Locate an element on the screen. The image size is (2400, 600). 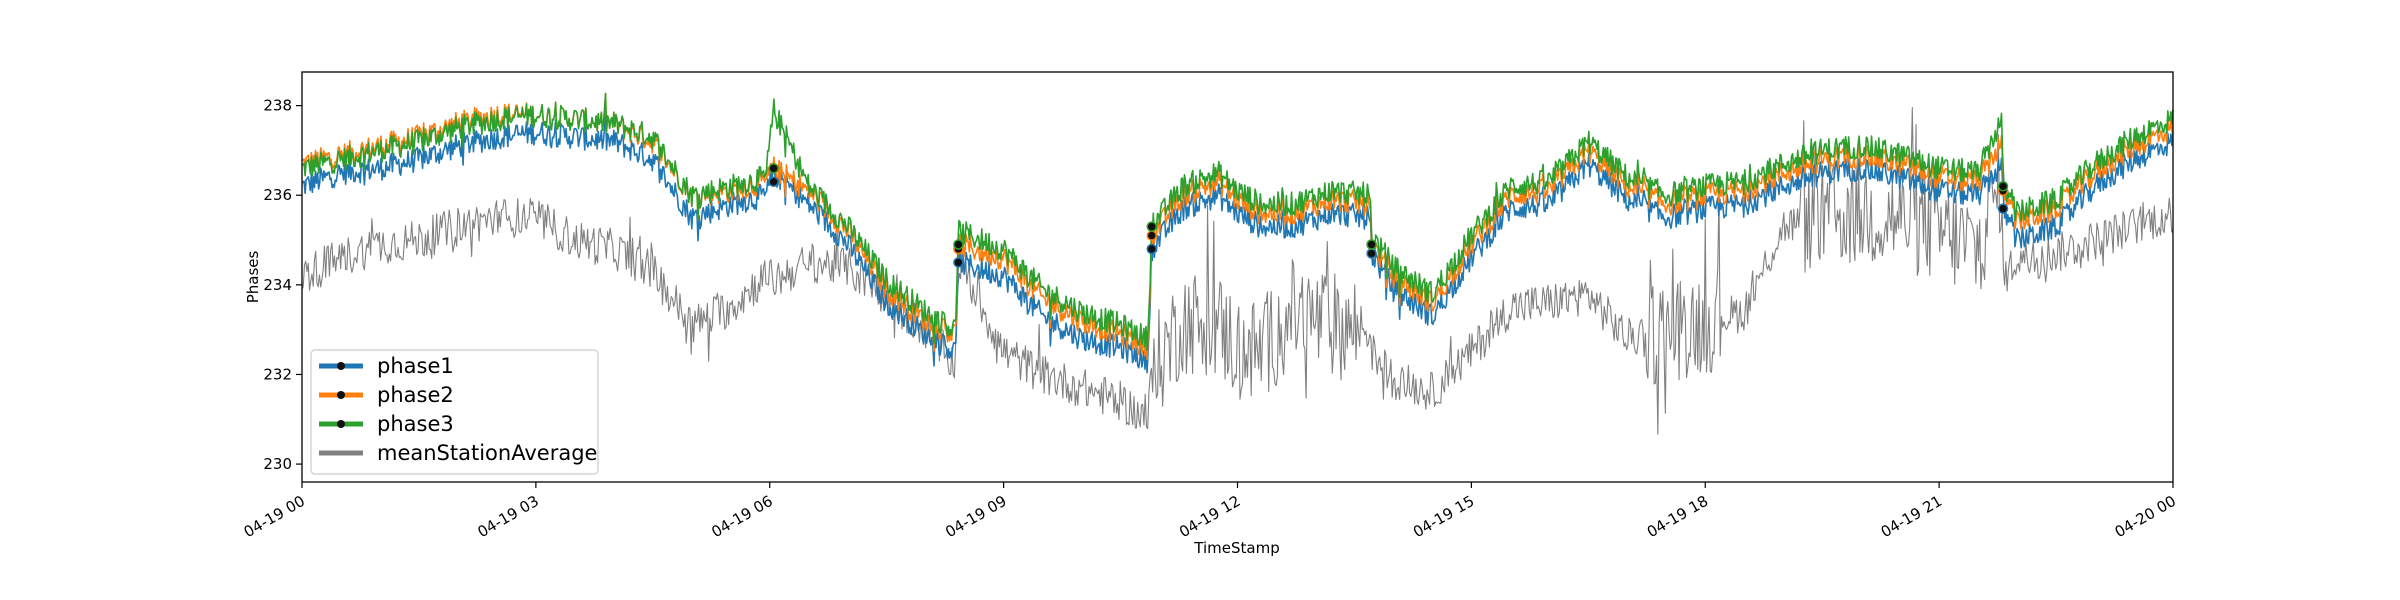
legend-box is located at coordinates (454, 412).